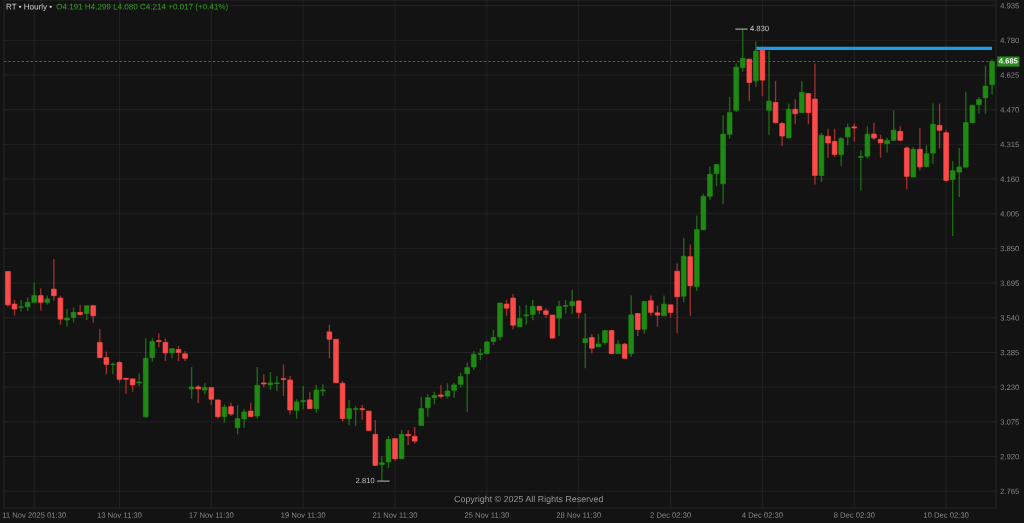 The width and height of the screenshot is (1024, 523). Describe the element at coordinates (29, 7) in the screenshot. I see `chart-title: RT • Hourly •` at that location.